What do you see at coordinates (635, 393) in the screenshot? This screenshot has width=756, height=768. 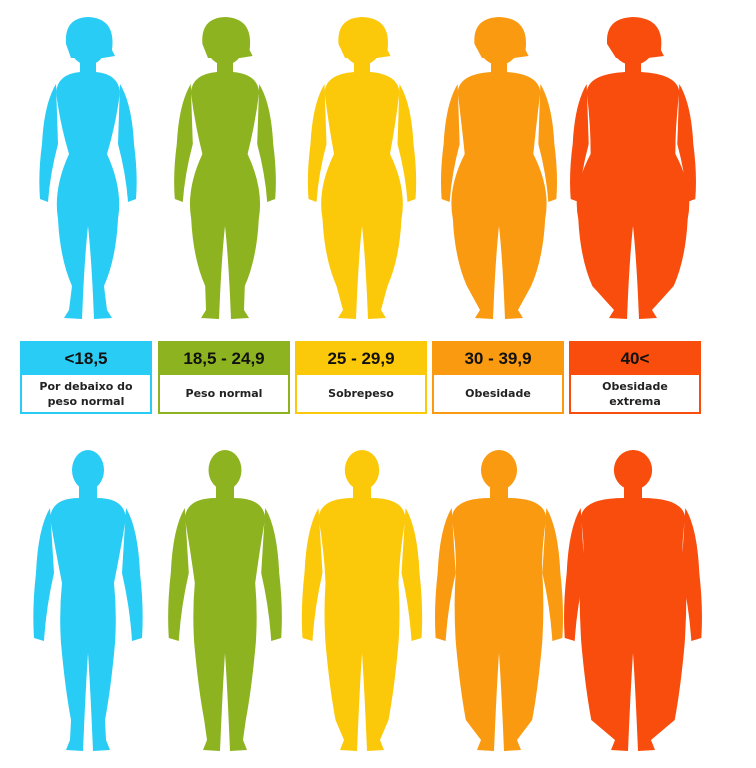 I see `bmi-category-name: Obesidade extrema` at bounding box center [635, 393].